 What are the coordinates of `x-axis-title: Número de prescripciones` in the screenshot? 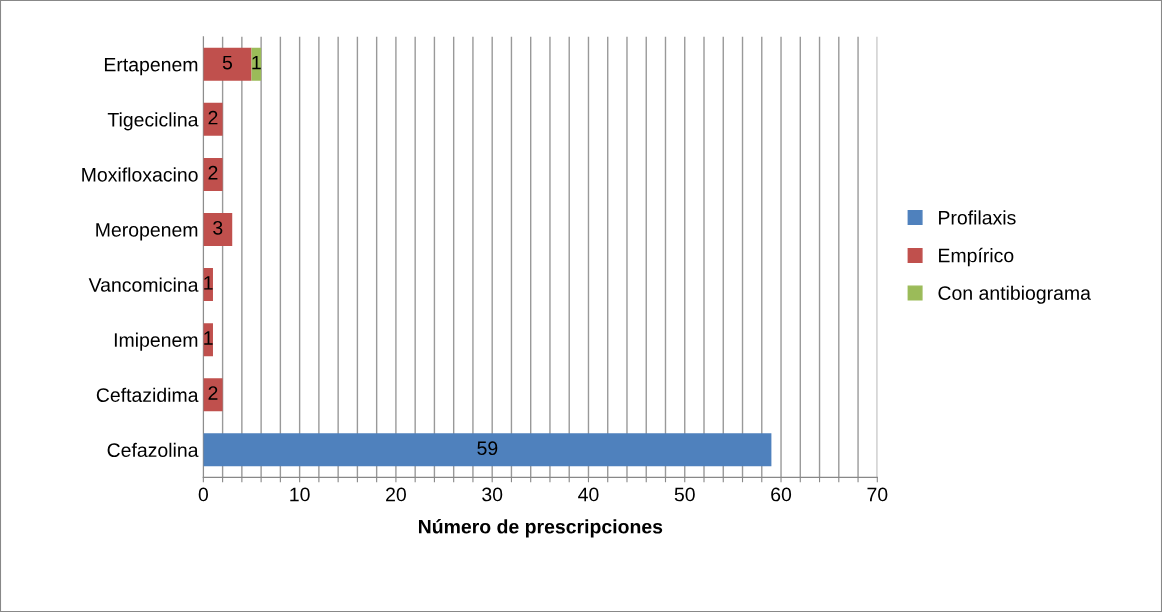 It's located at (540, 528).